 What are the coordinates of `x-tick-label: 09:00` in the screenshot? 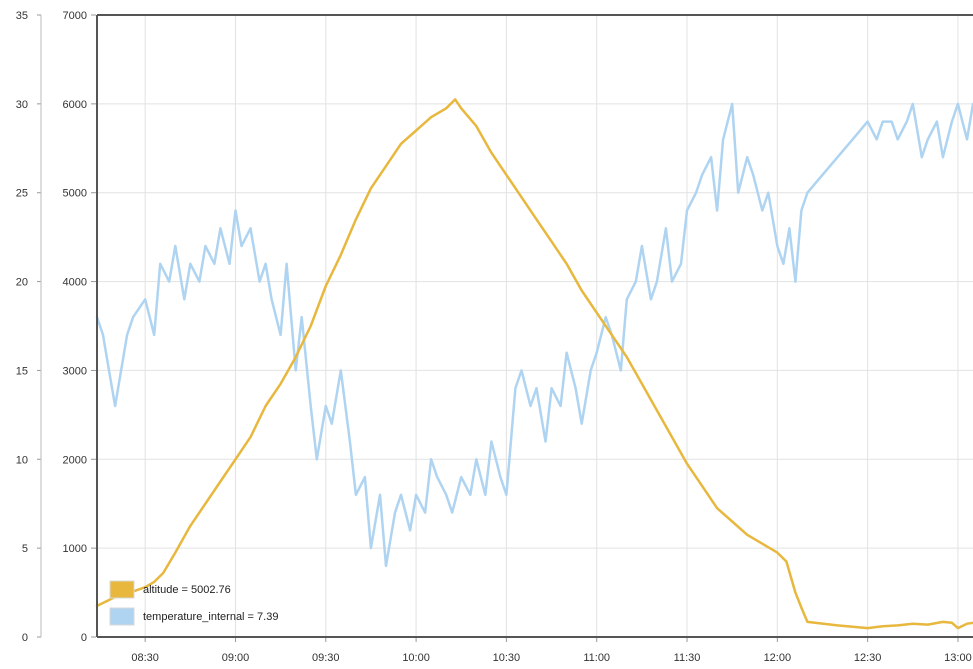 It's located at (236, 658).